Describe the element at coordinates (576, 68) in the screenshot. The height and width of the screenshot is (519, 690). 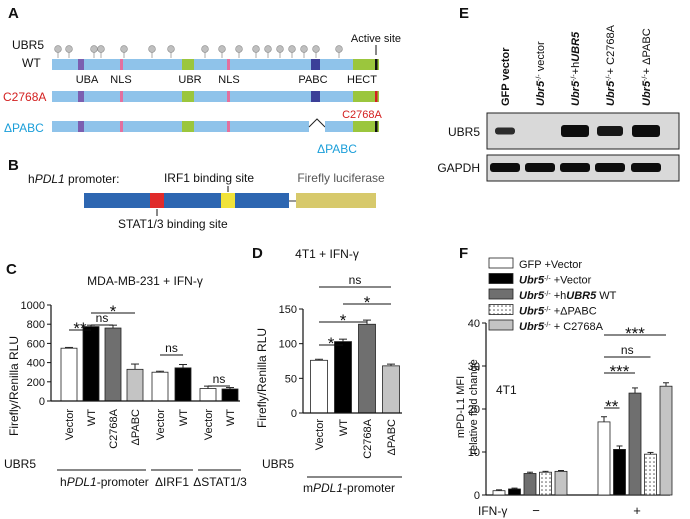
I see `lane-label: Ubr5-/-+hUBR5` at that location.